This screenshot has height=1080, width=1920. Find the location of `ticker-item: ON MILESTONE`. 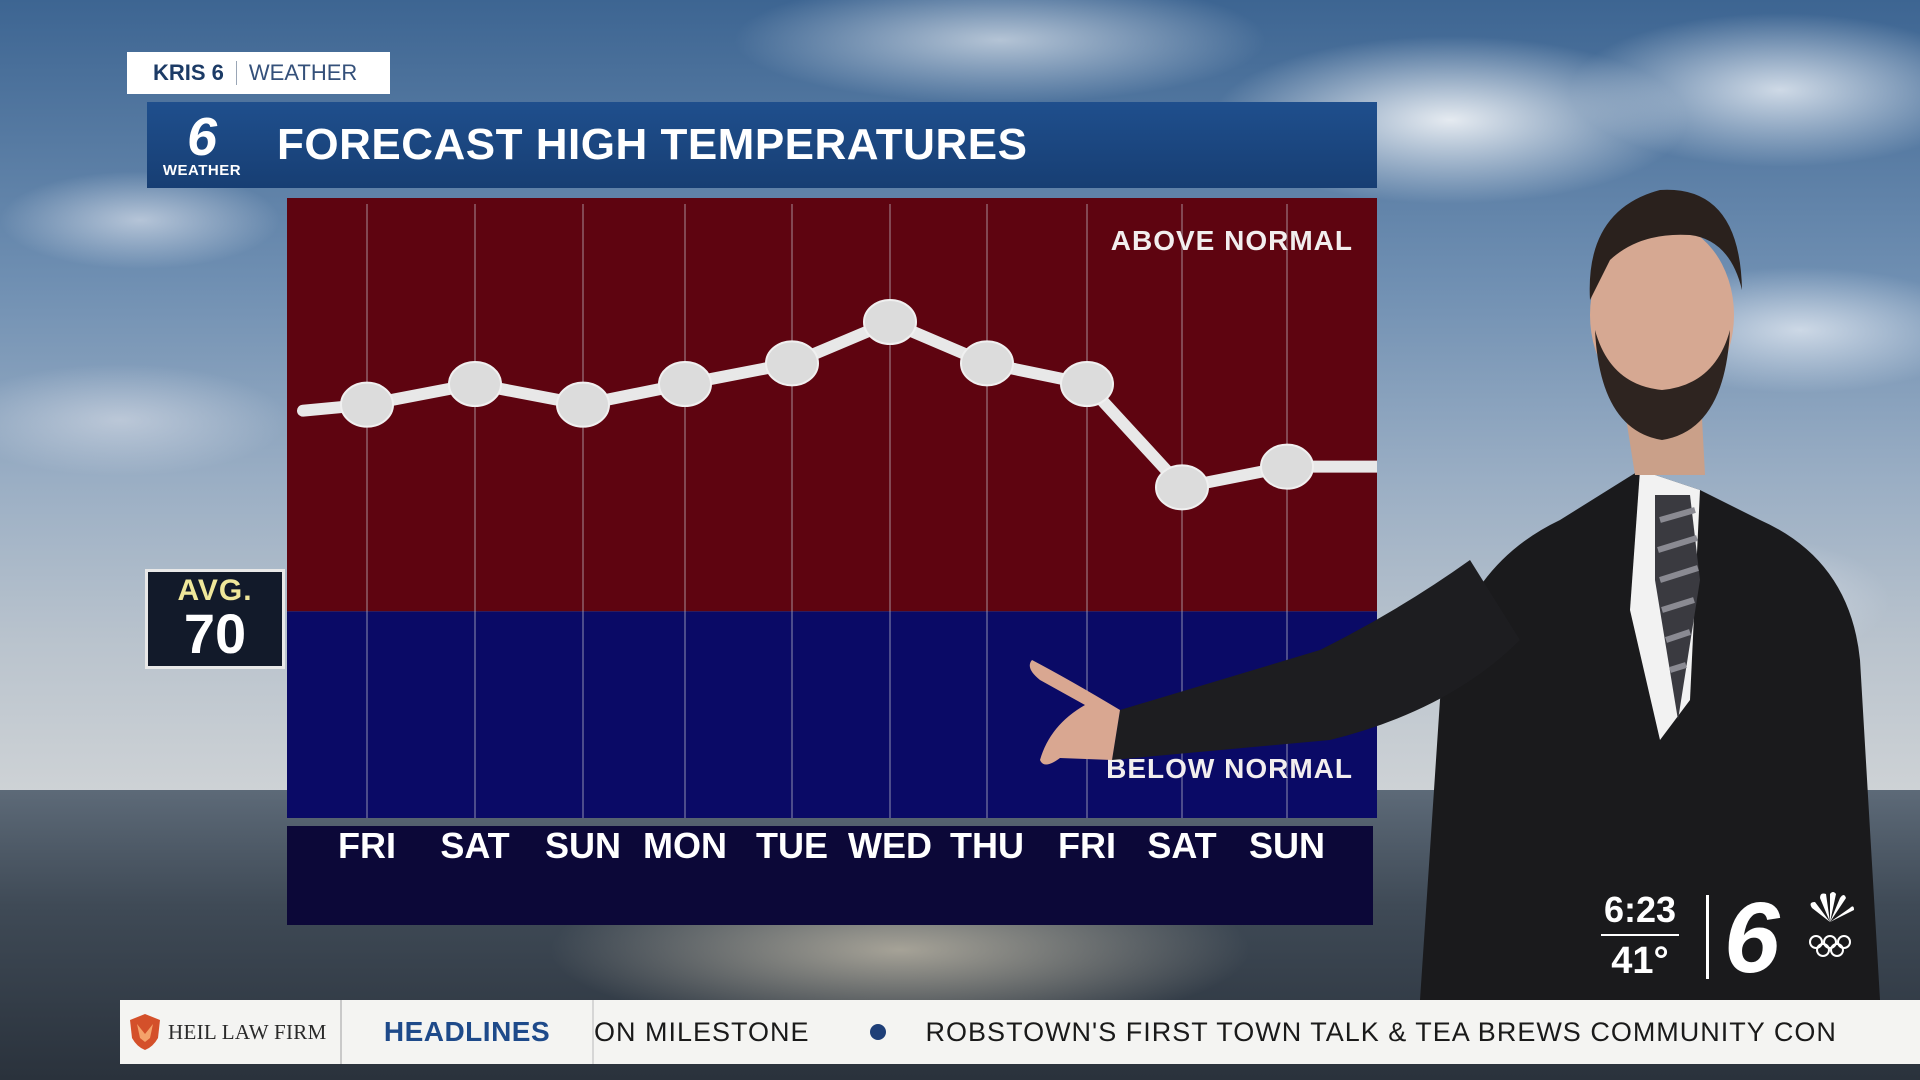

ticker-item: ON MILESTONE is located at coordinates (702, 1031).